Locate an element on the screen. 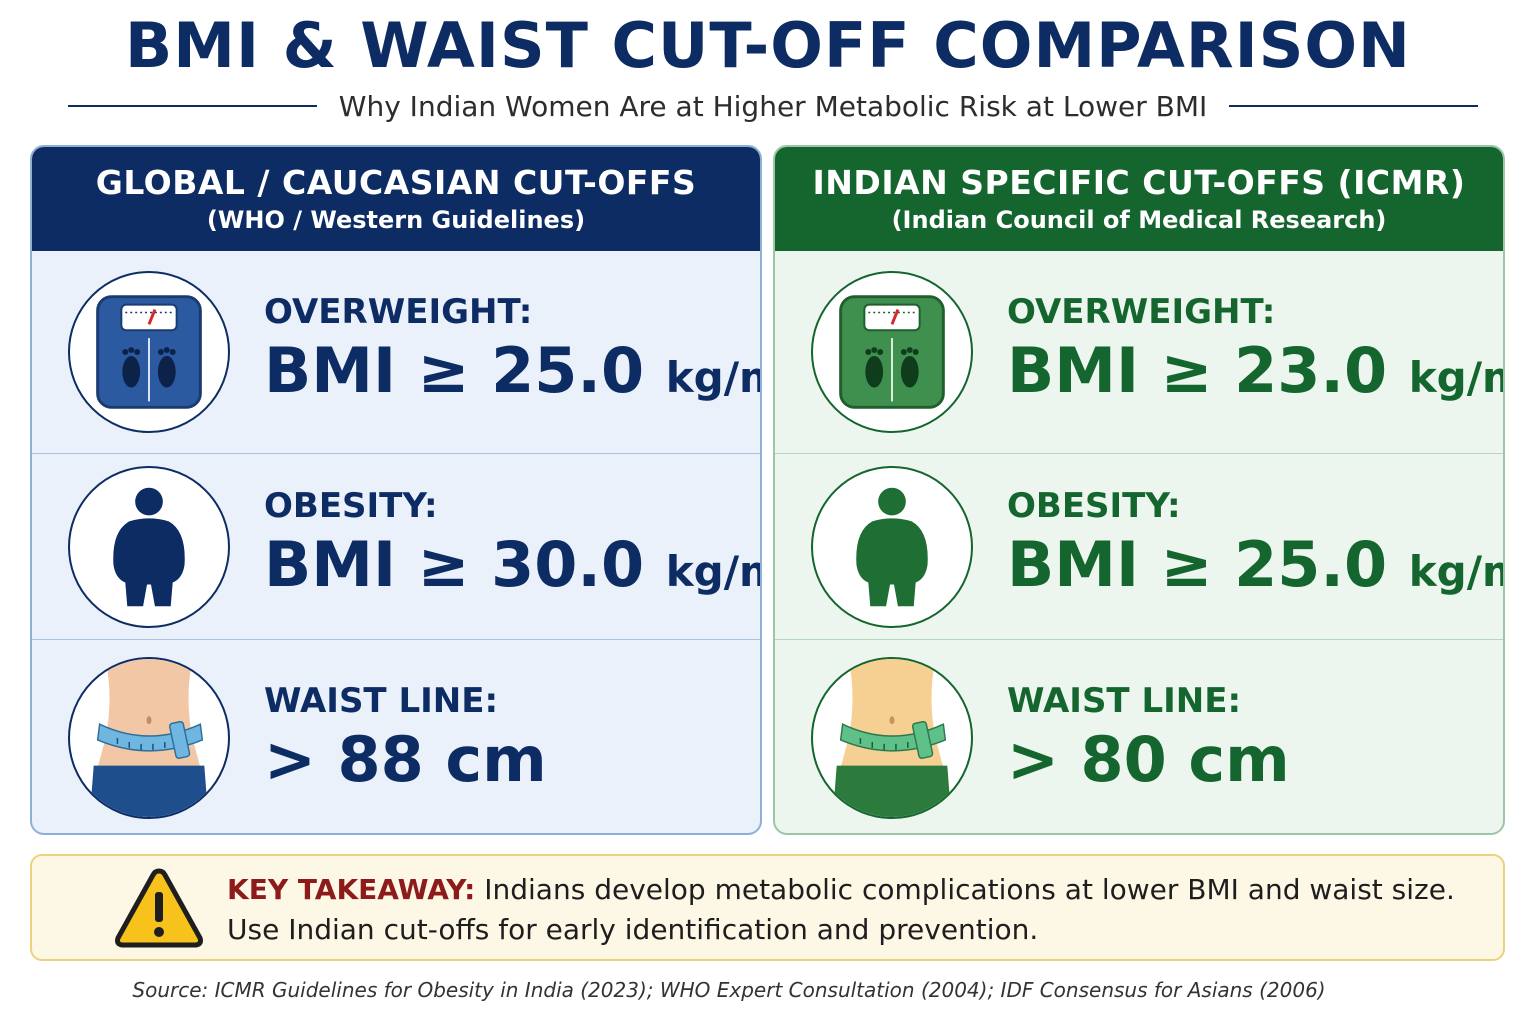  india-obesity-text: OBESITY: BMI ≥ 25.0 kg/m² is located at coordinates (1255, 546).